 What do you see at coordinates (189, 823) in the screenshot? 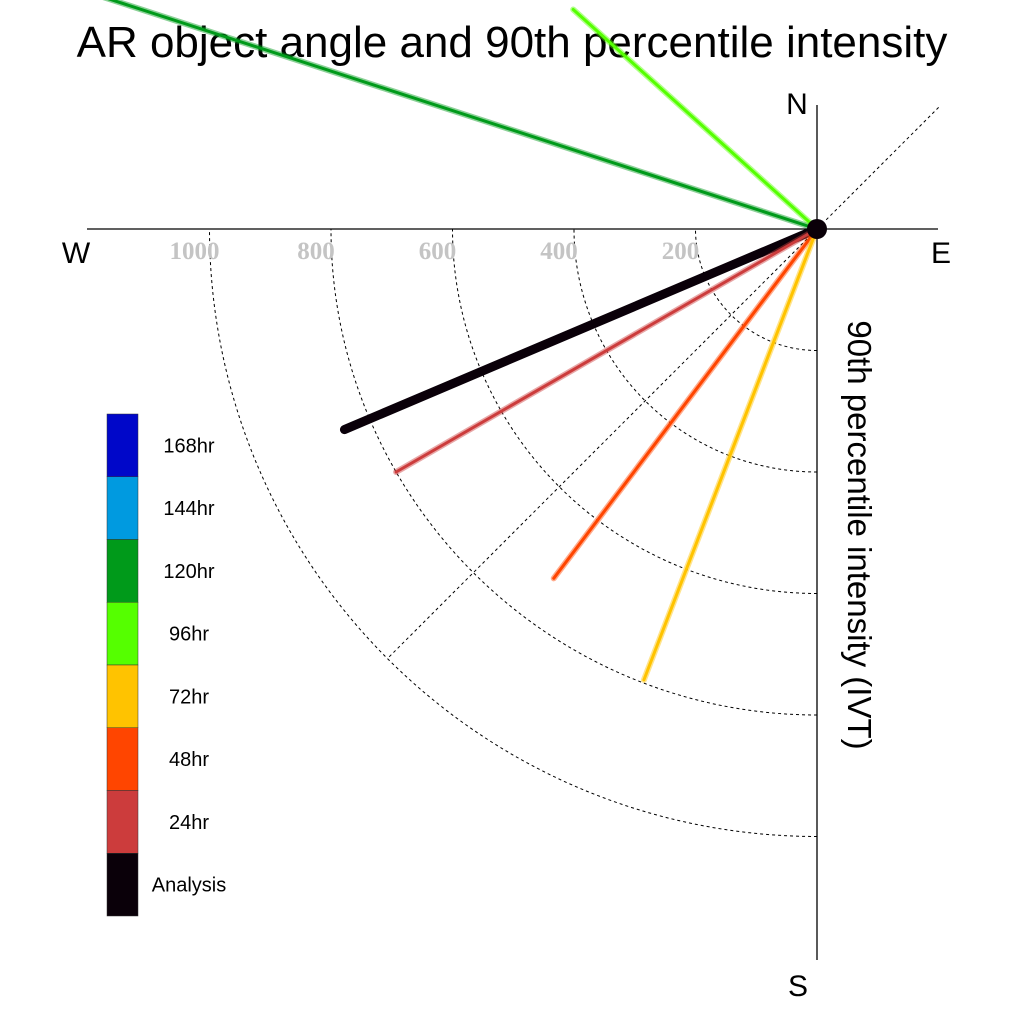
I see `legend-label: 24hr` at bounding box center [189, 823].